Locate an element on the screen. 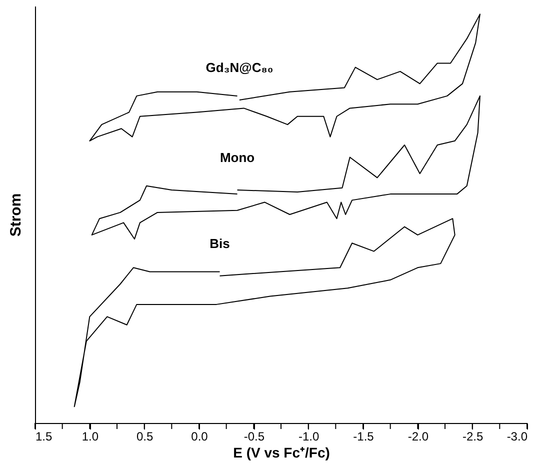  x-tick-label: -3.0 is located at coordinates (517, 437).